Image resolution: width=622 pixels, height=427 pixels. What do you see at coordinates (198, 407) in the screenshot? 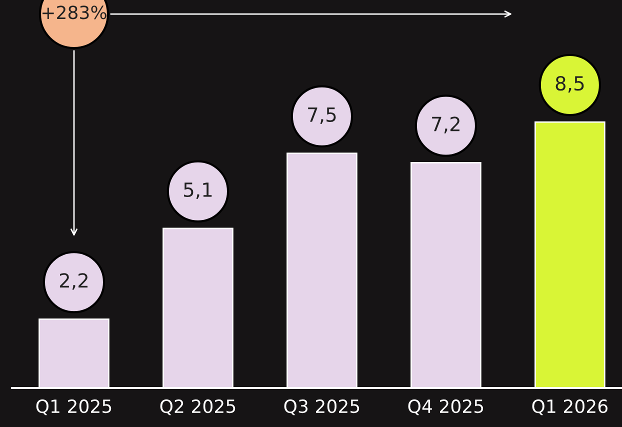
I see `x-tick-label: Q2 2025` at bounding box center [198, 407].